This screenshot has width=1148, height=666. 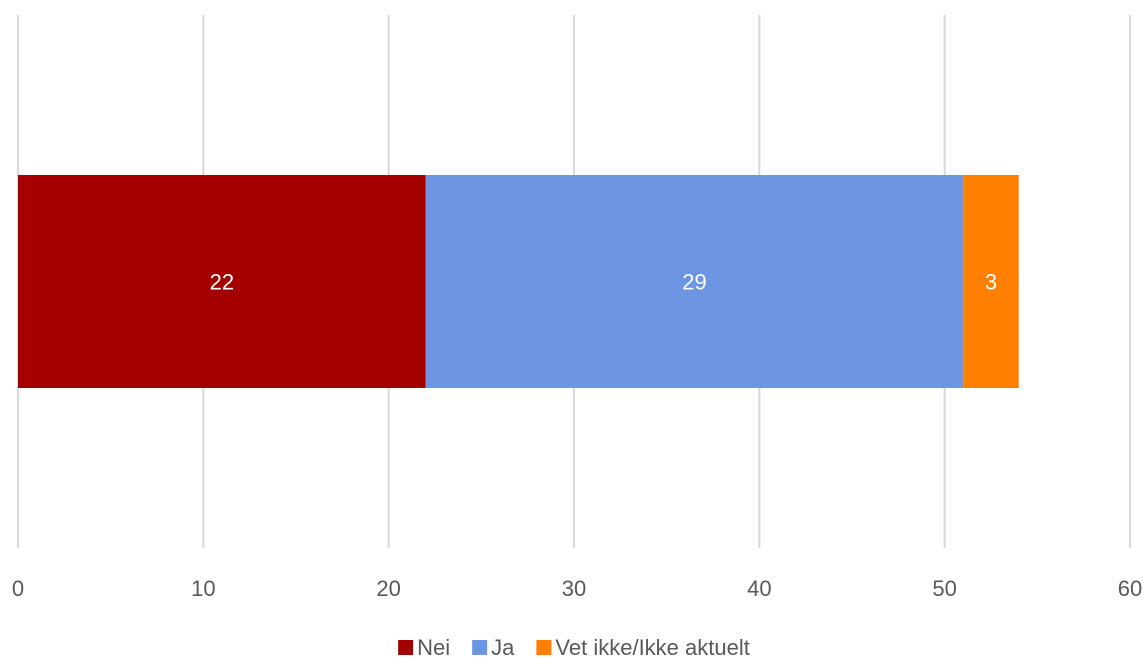 I want to click on data-label-vet-ikke-ikke-aktuelt: 3, so click(x=991, y=282).